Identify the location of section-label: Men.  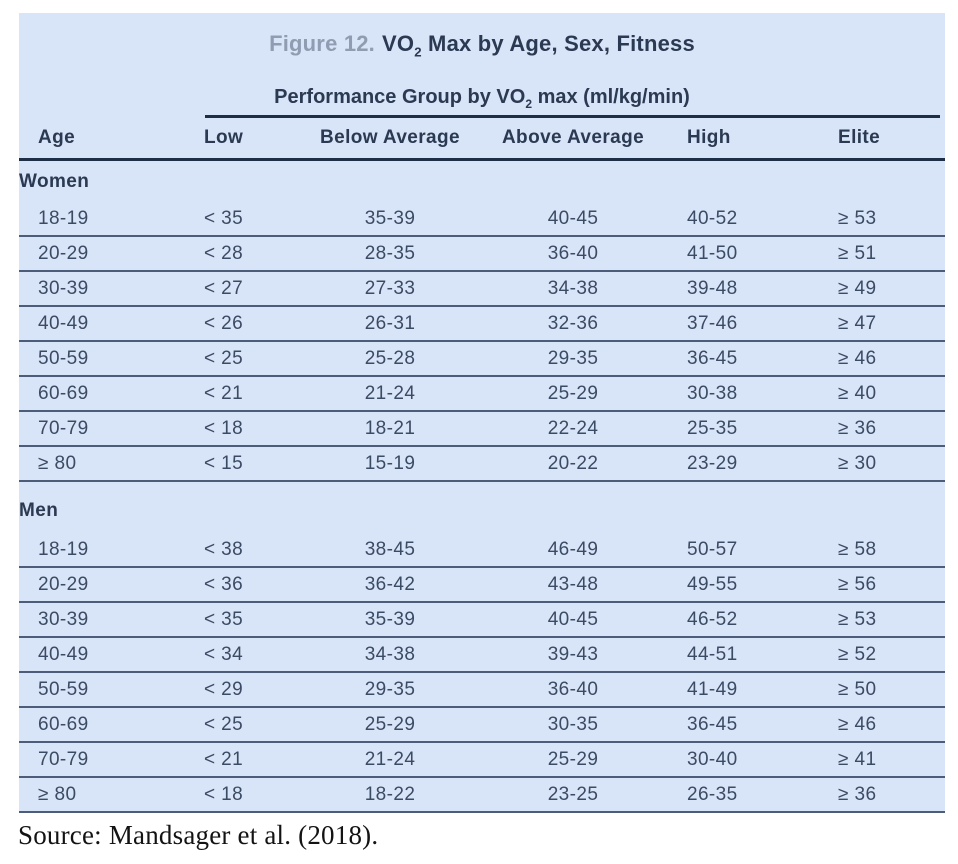
(39, 510).